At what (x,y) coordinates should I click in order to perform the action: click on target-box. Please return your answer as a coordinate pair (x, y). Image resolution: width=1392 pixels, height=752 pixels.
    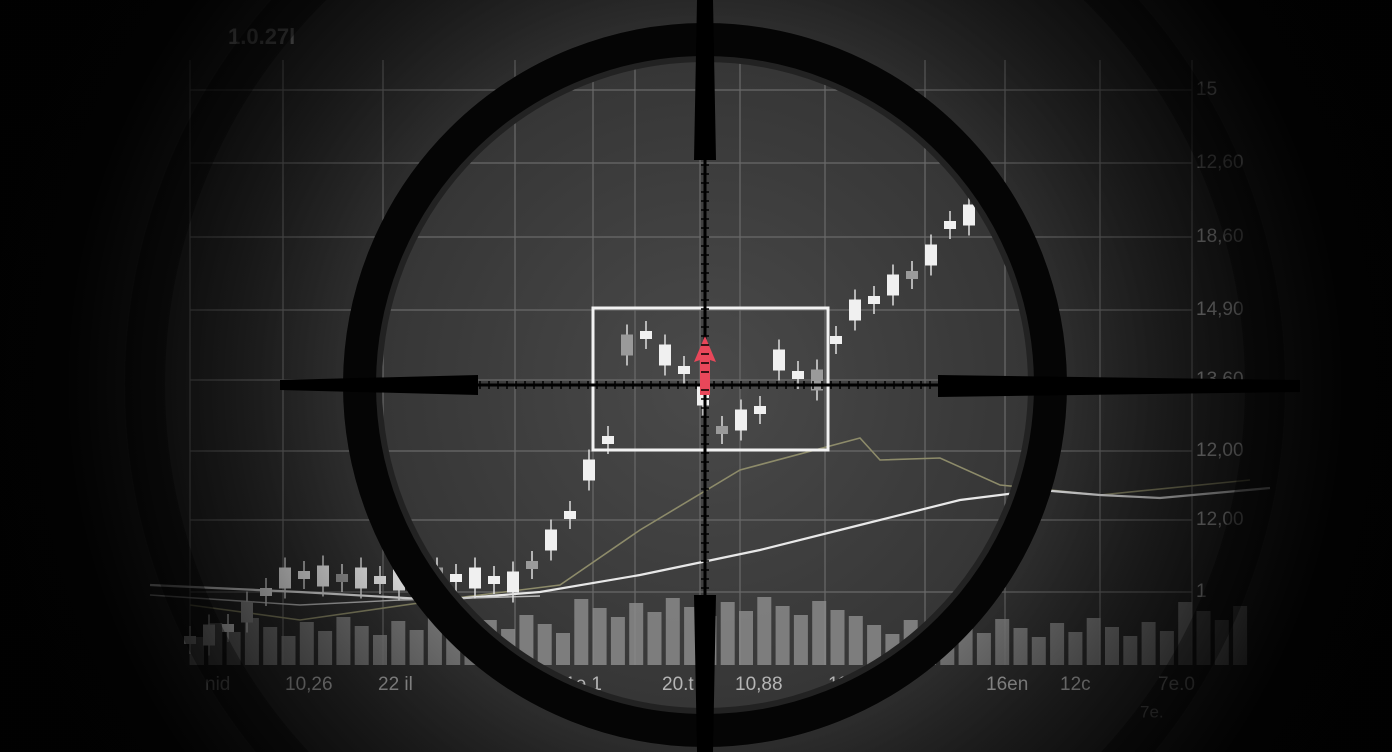
    Looking at the image, I should click on (710, 379).